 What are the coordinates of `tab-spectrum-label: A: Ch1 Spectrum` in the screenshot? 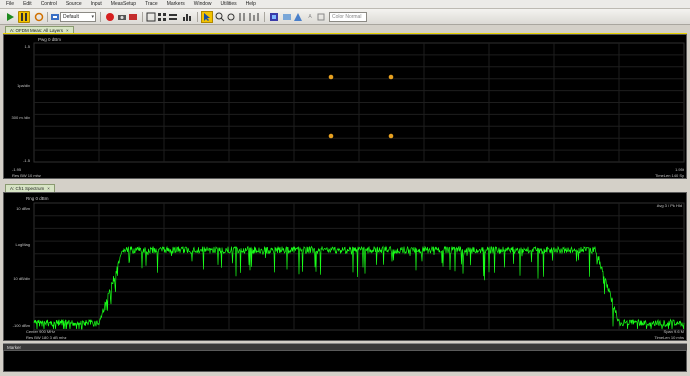 It's located at (27, 188).